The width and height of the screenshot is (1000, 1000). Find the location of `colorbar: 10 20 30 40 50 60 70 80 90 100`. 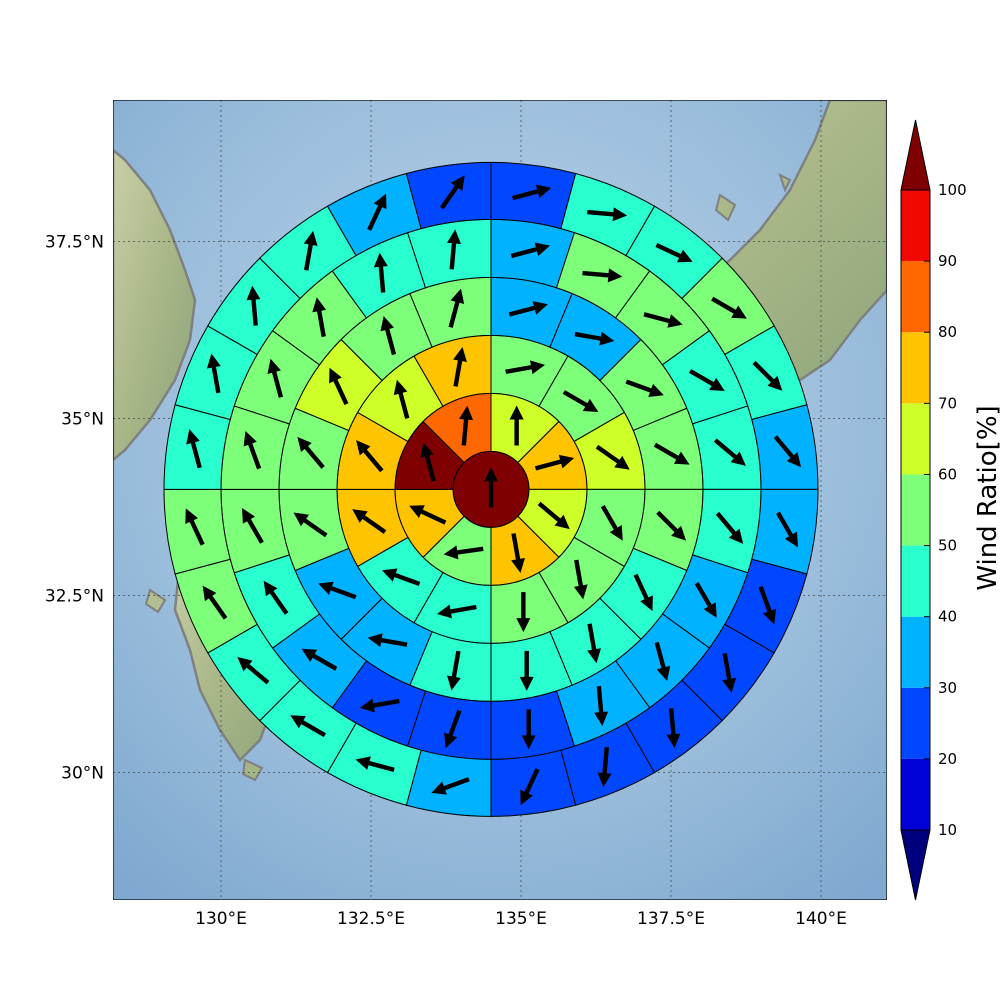

colorbar: 10 20 30 40 50 60 70 80 90 100 is located at coordinates (933, 510).